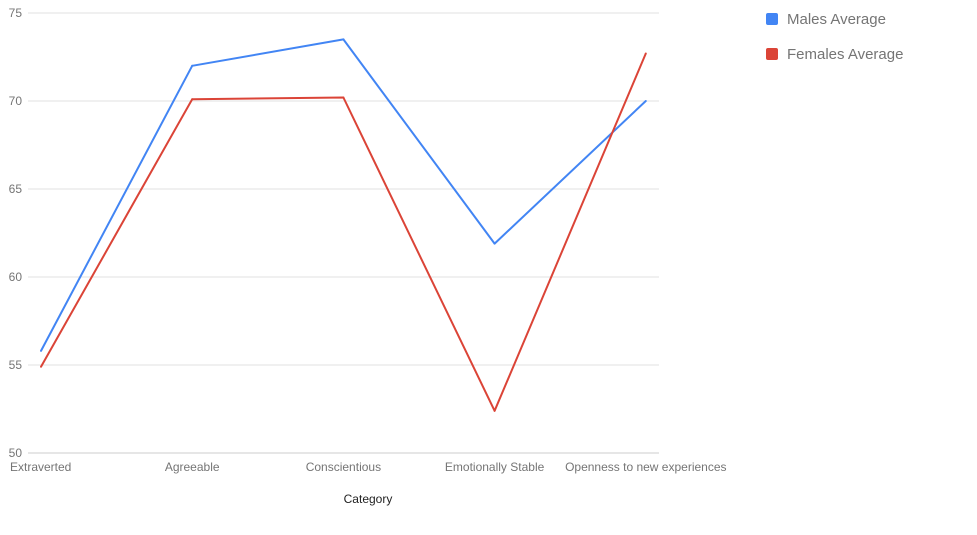 Image resolution: width=977 pixels, height=535 pixels. Describe the element at coordinates (645, 467) in the screenshot. I see `x-tick-label: Openness to new experiences` at that location.